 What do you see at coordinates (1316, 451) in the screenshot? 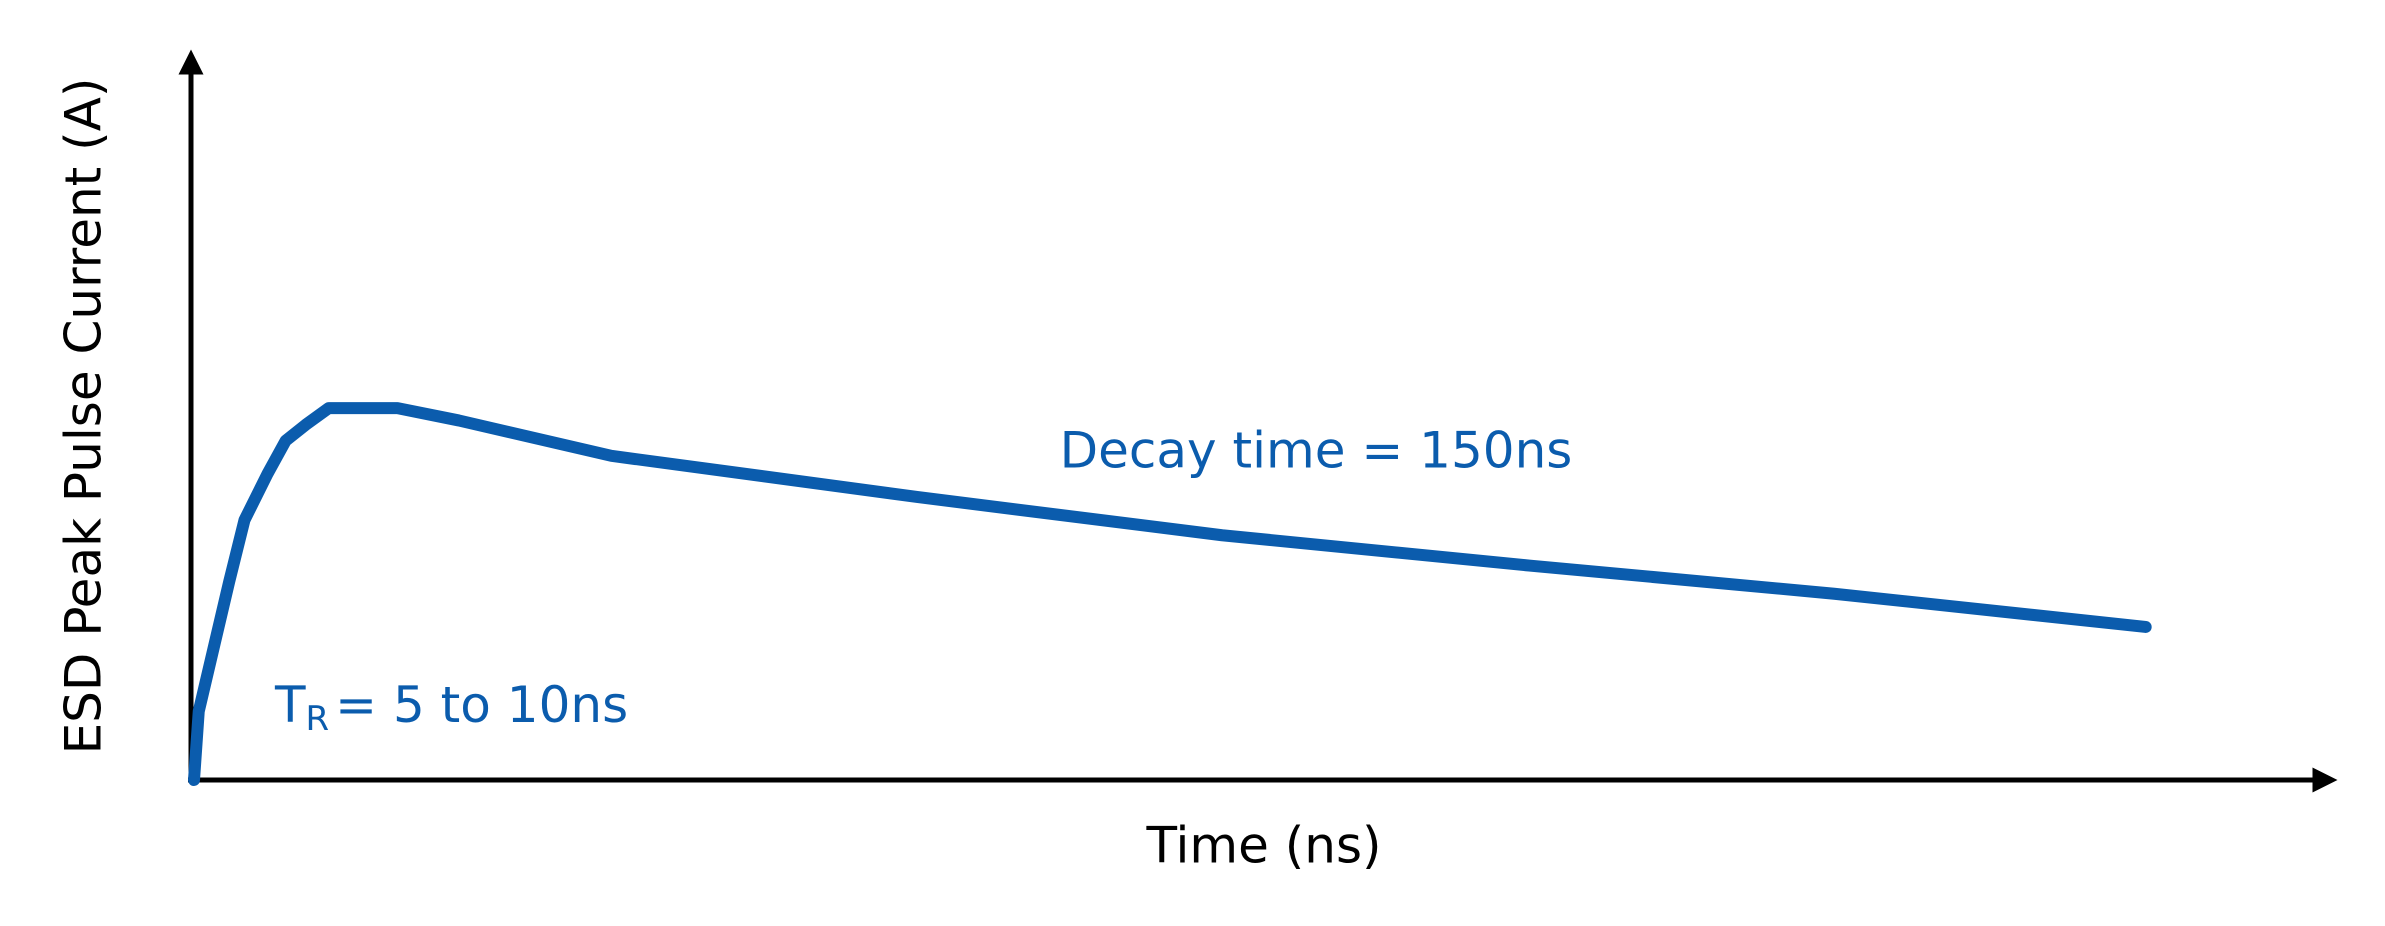
I see `annotation: Decay time = 150ns` at bounding box center [1316, 451].